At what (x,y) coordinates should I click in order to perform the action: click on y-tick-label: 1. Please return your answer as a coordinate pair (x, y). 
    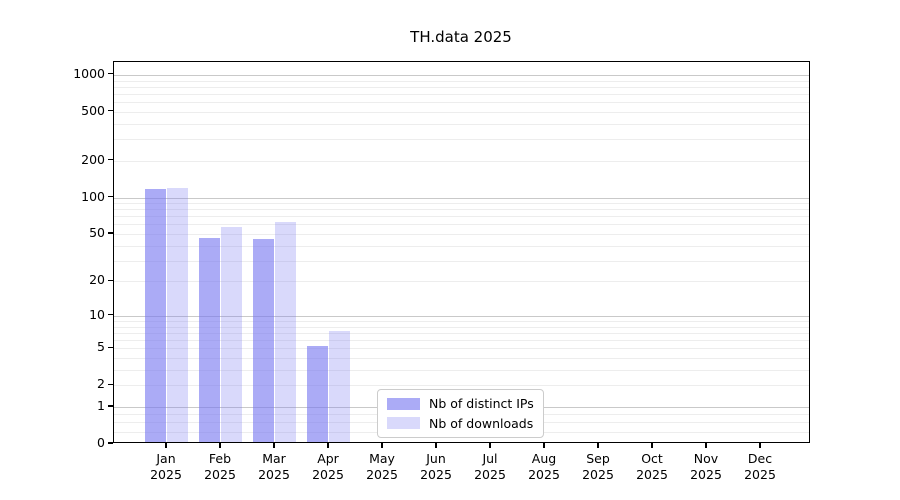
    Looking at the image, I should click on (101, 405).